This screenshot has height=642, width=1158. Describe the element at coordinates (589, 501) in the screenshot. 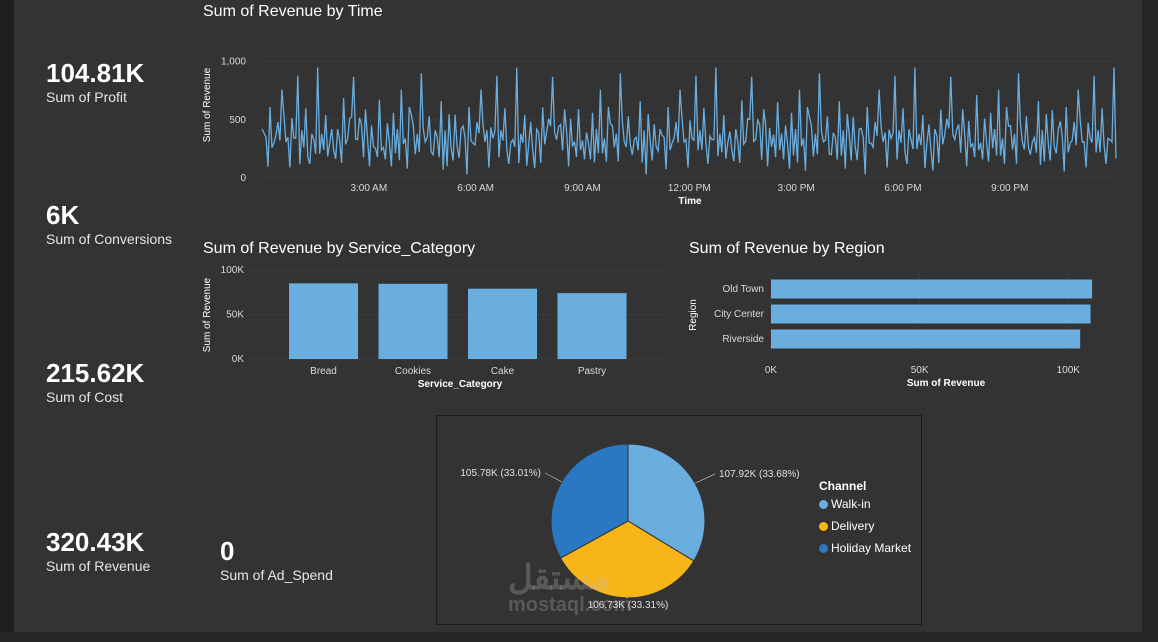

I see `pie-slice-holiday-market` at that location.